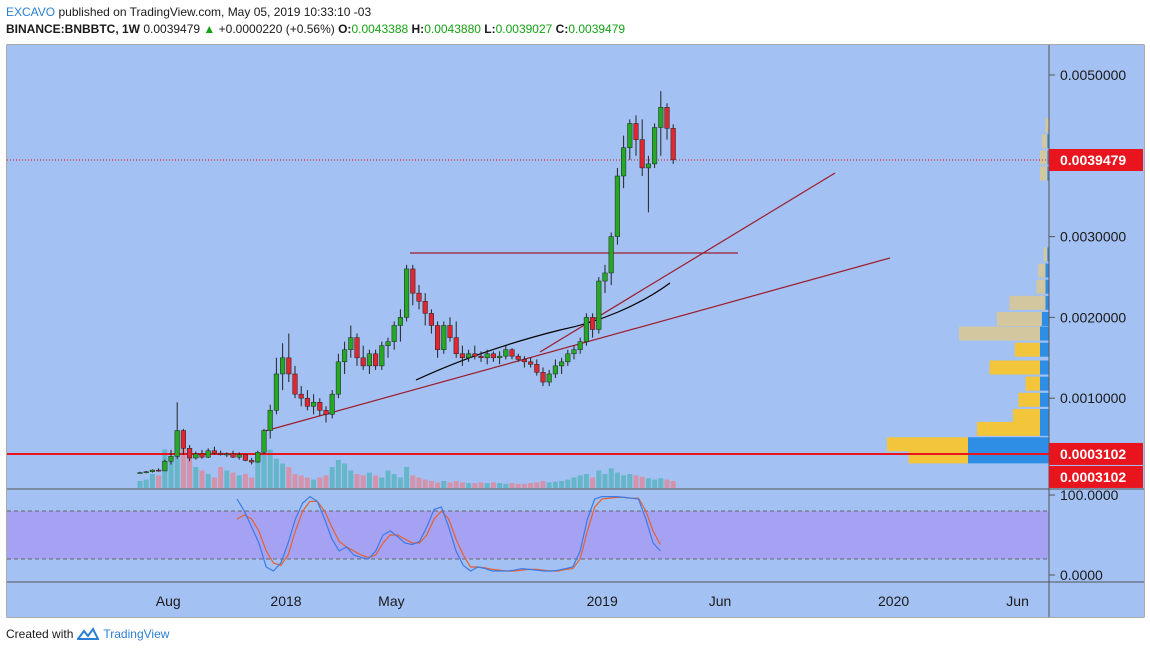 The width and height of the screenshot is (1150, 653). I want to click on time-tick-label: May, so click(391, 601).